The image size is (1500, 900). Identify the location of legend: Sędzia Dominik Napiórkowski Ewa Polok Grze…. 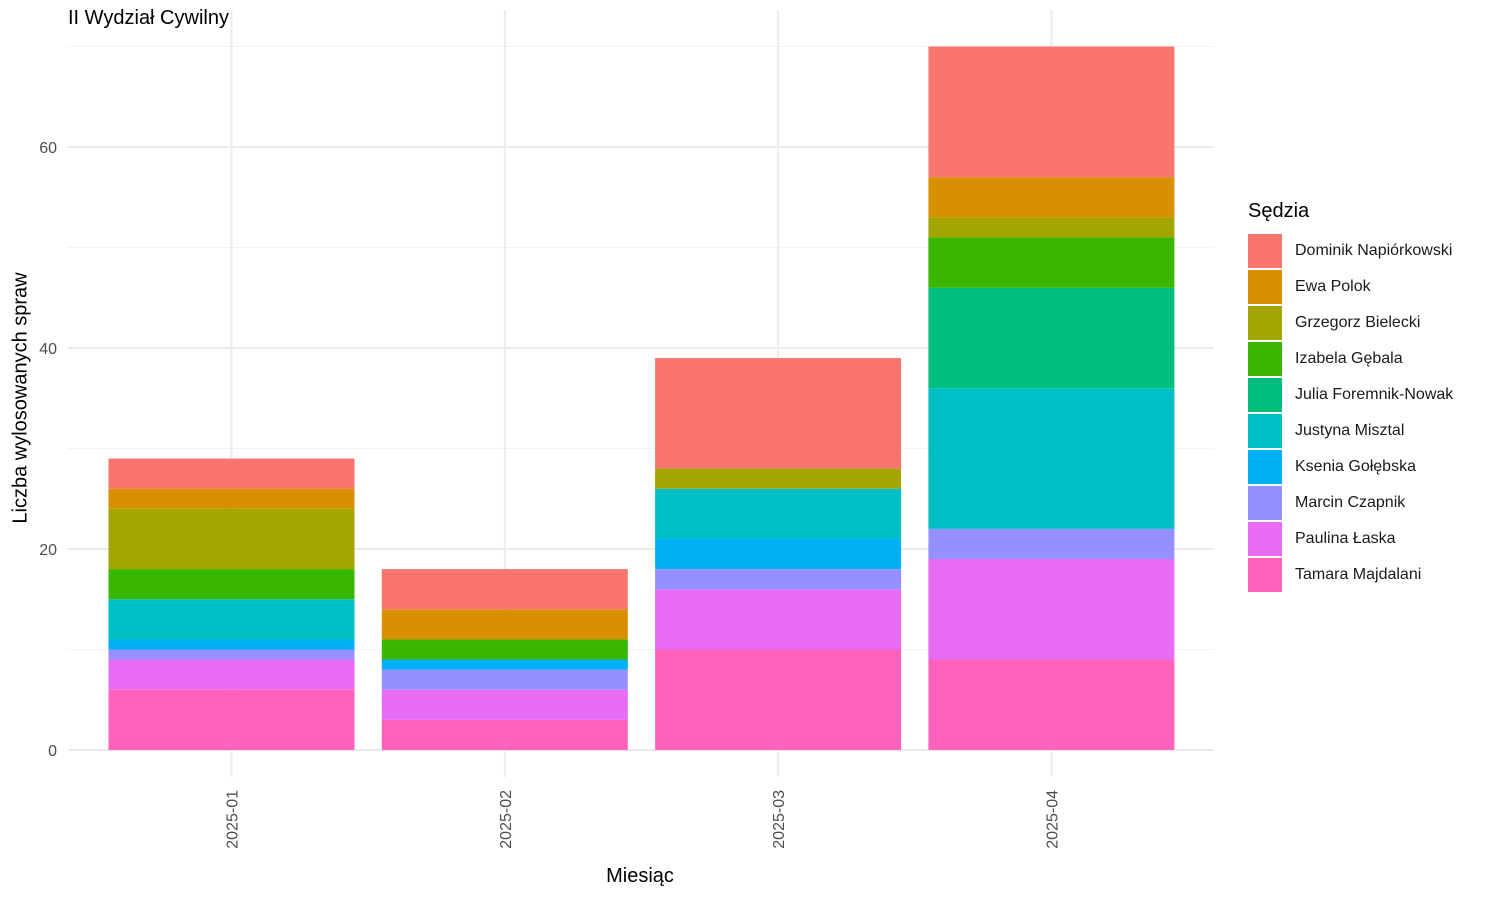
(1350, 396).